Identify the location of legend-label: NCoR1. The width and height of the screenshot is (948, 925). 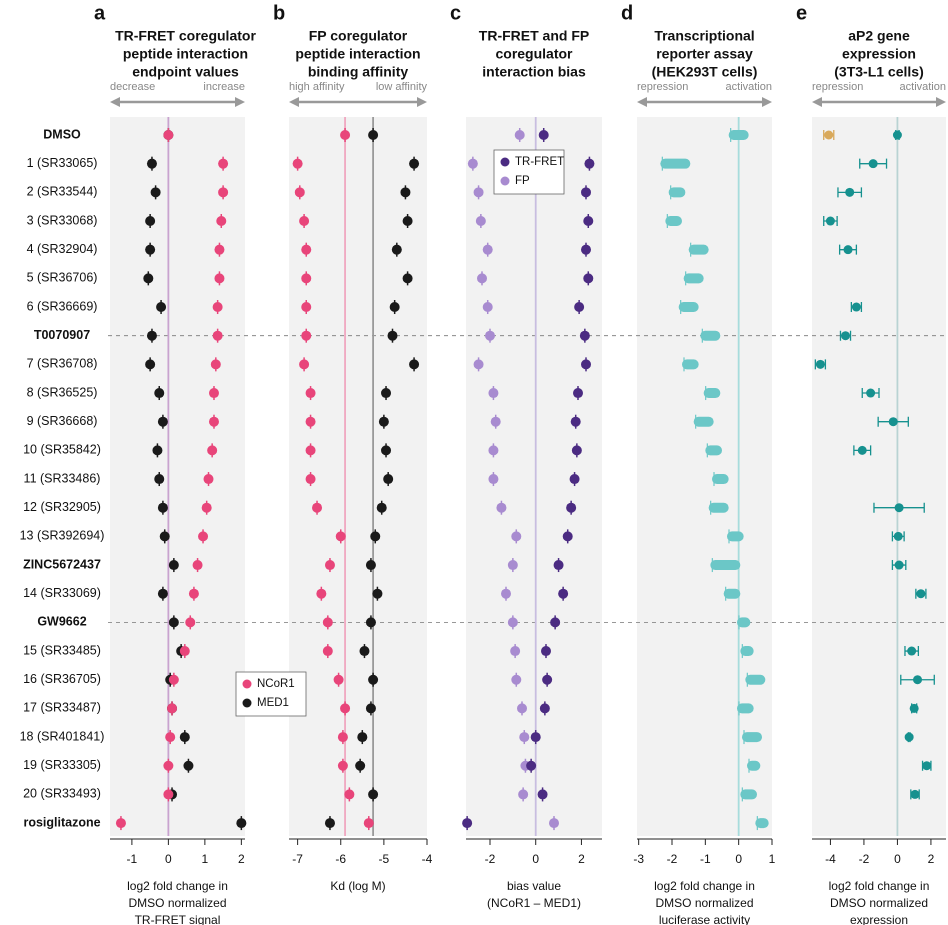
(276, 684).